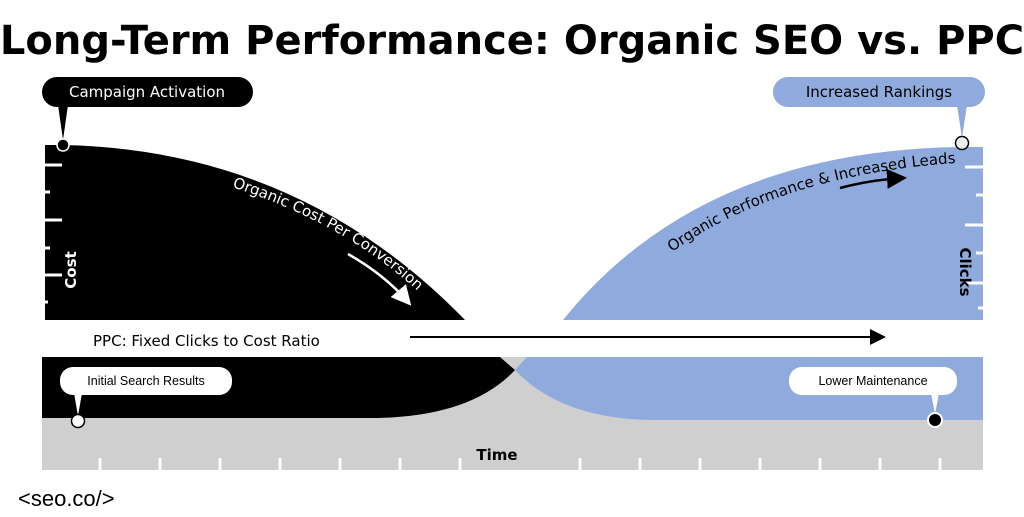  I want to click on time-axis-ticks, so click(520, 464).